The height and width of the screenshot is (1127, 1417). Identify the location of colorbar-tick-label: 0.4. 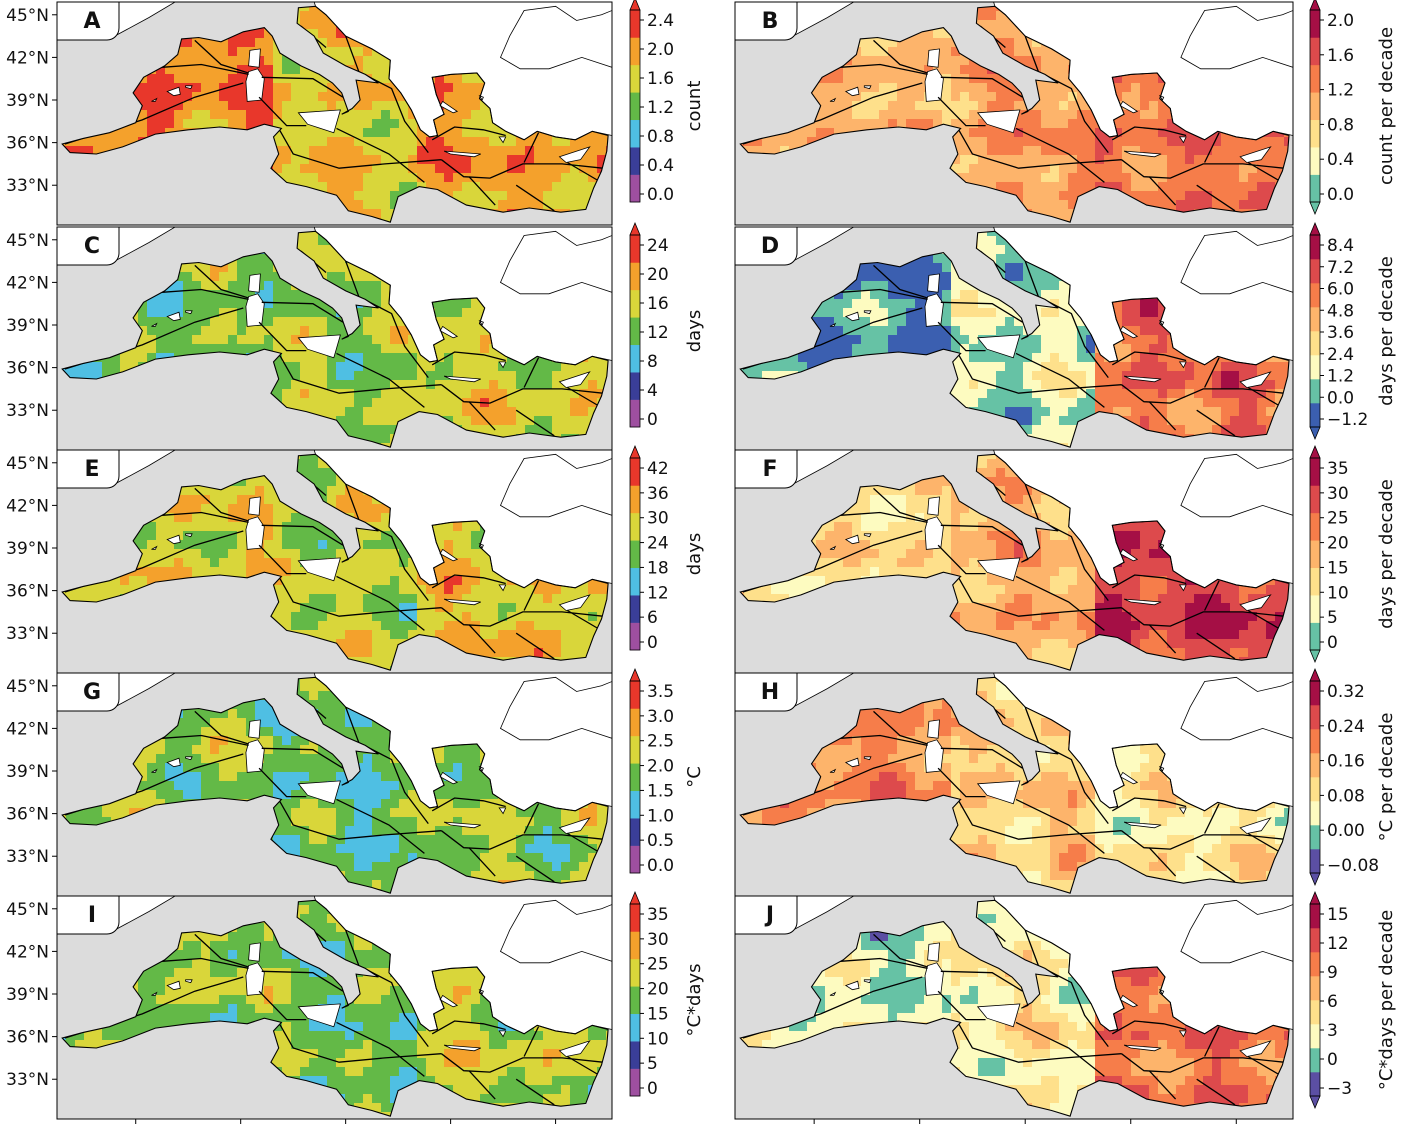
(1340, 160).